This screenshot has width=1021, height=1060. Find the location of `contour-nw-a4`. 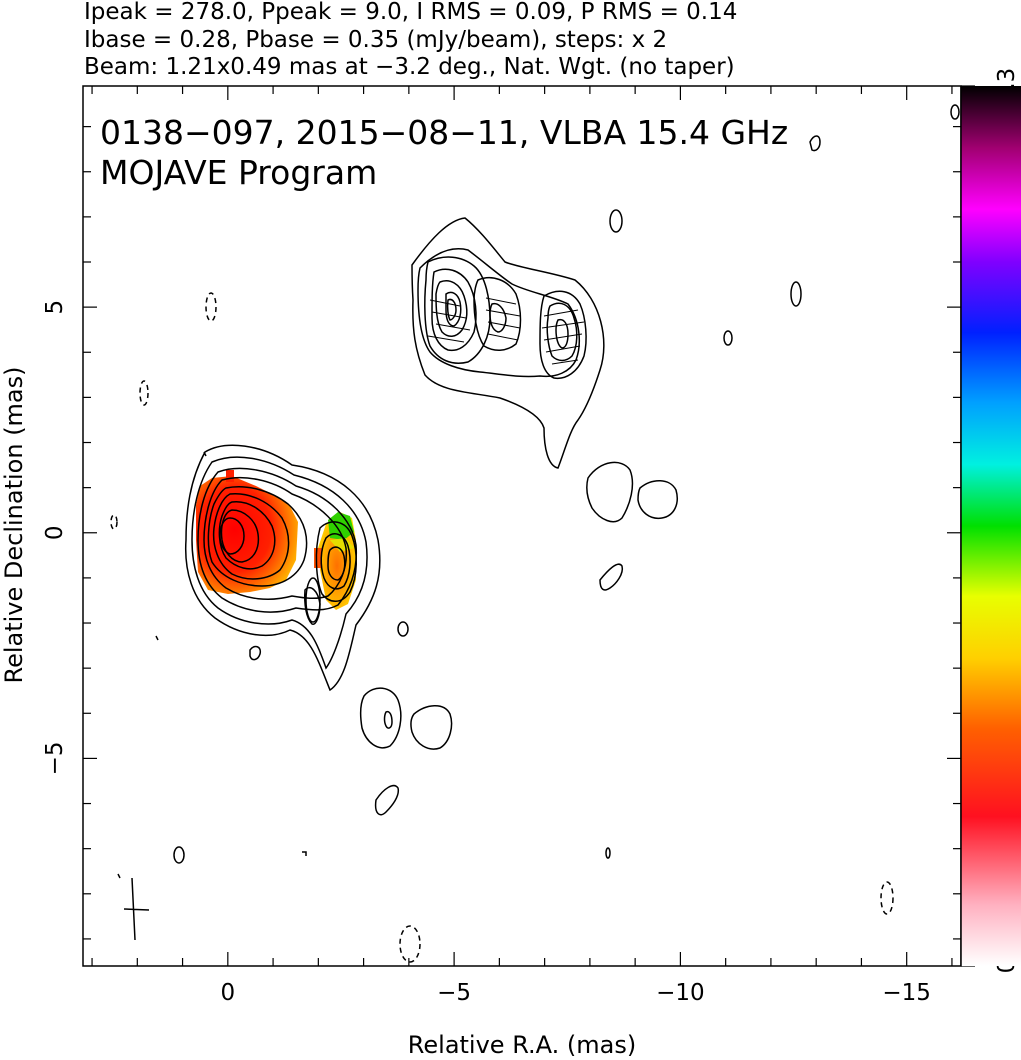

contour-nw-a4 is located at coordinates (453, 309).